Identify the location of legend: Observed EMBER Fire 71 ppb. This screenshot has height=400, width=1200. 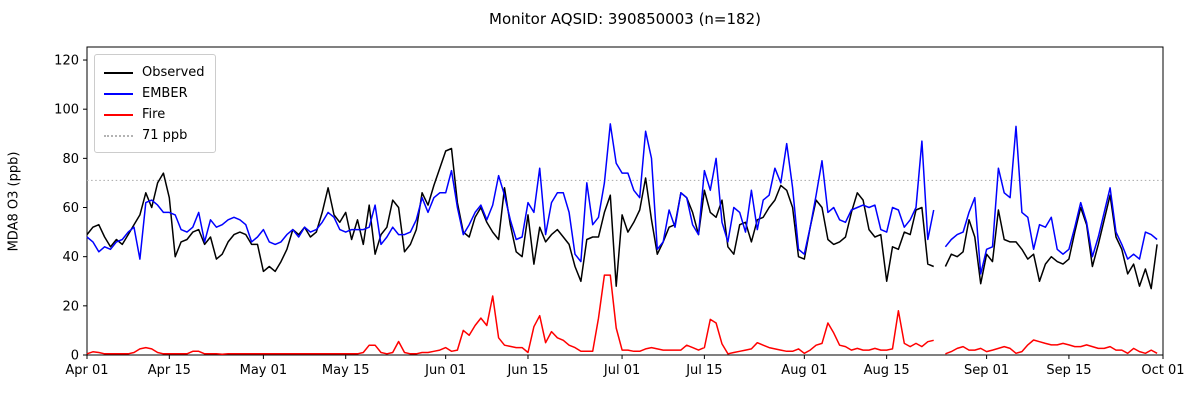
(155, 103).